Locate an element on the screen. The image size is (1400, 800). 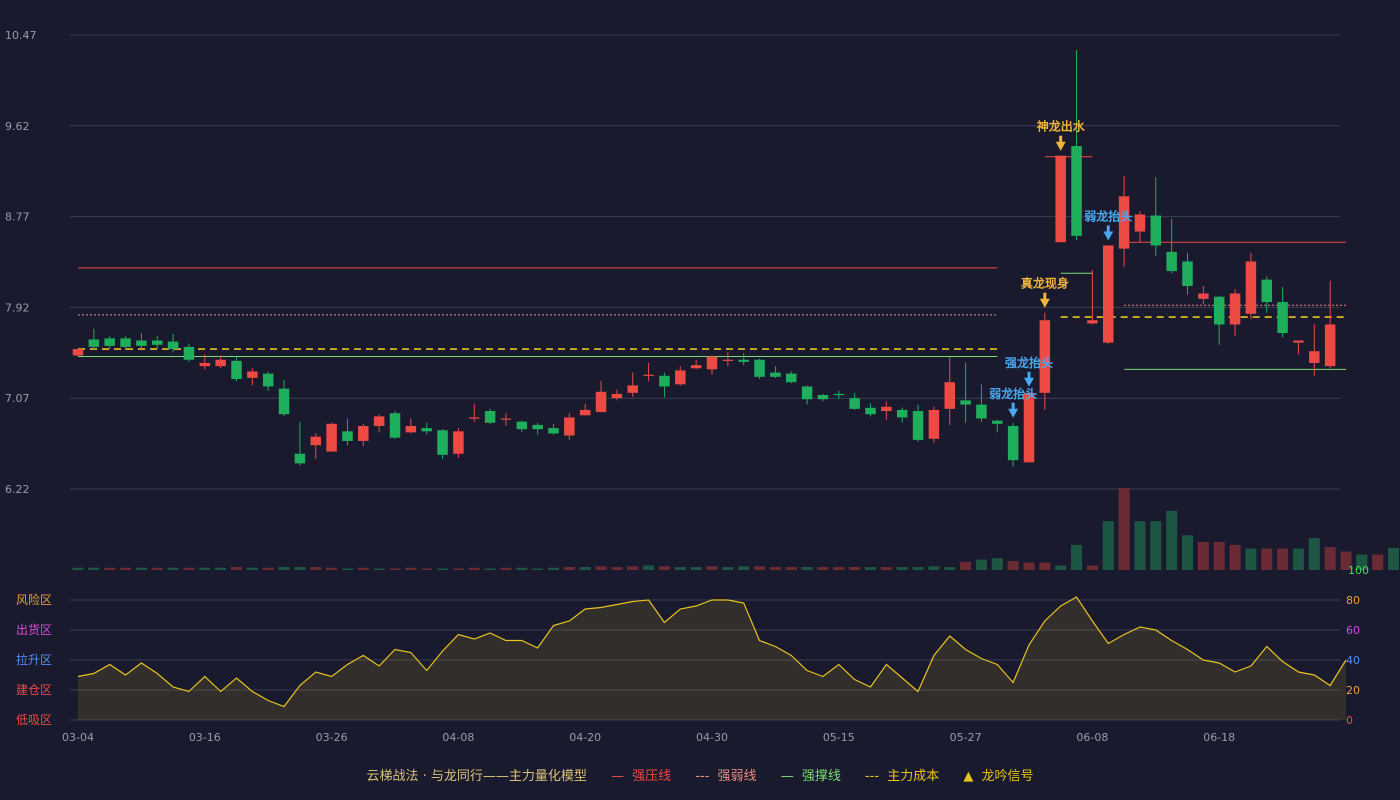
legend-item-weak: --- 强弱线 is located at coordinates (727, 776).